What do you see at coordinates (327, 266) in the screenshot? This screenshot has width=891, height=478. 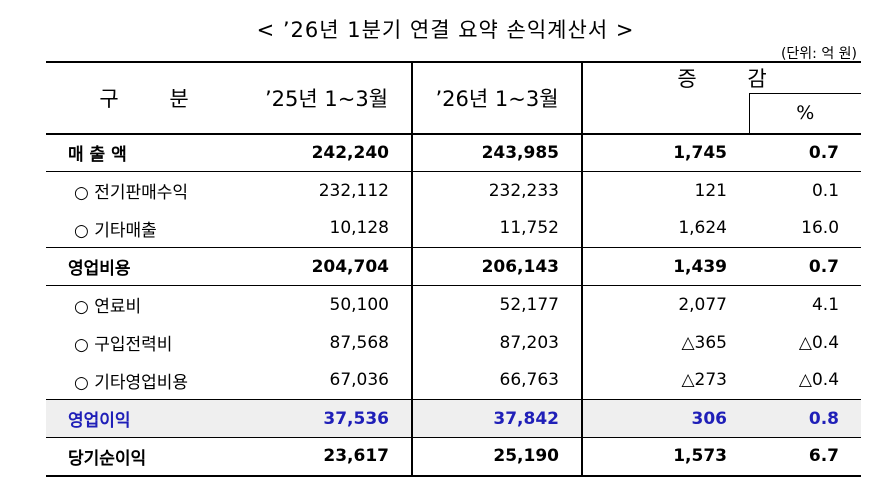 I see `row-prev: 204,704` at bounding box center [327, 266].